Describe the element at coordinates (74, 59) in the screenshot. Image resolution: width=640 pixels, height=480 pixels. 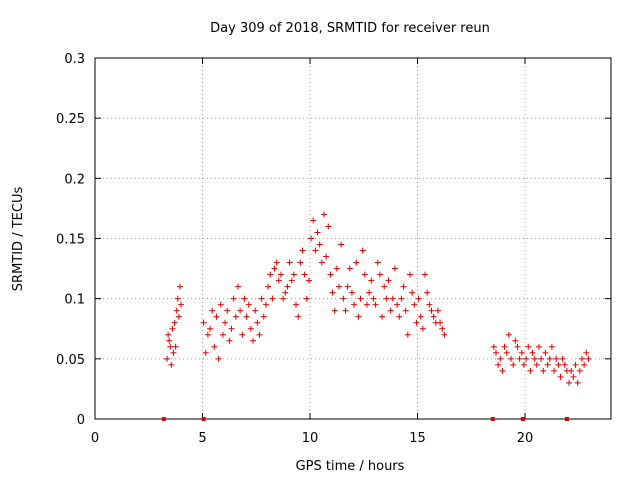
I see `y-tick-label: 0.3` at that location.